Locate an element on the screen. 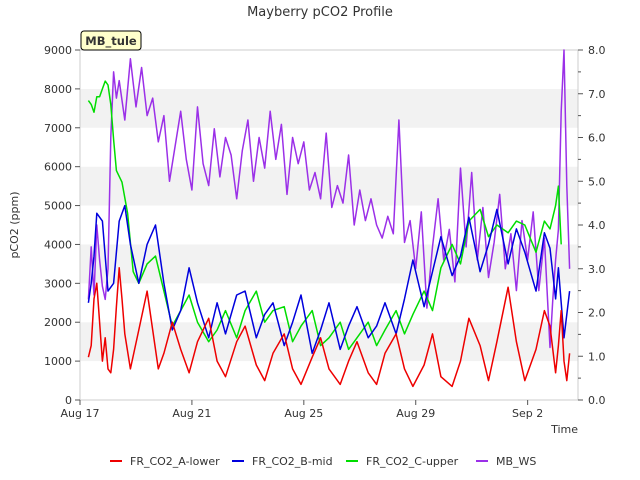 Image resolution: width=640 pixels, height=480 pixels. y-tick-label: 3000 is located at coordinates (58, 283).